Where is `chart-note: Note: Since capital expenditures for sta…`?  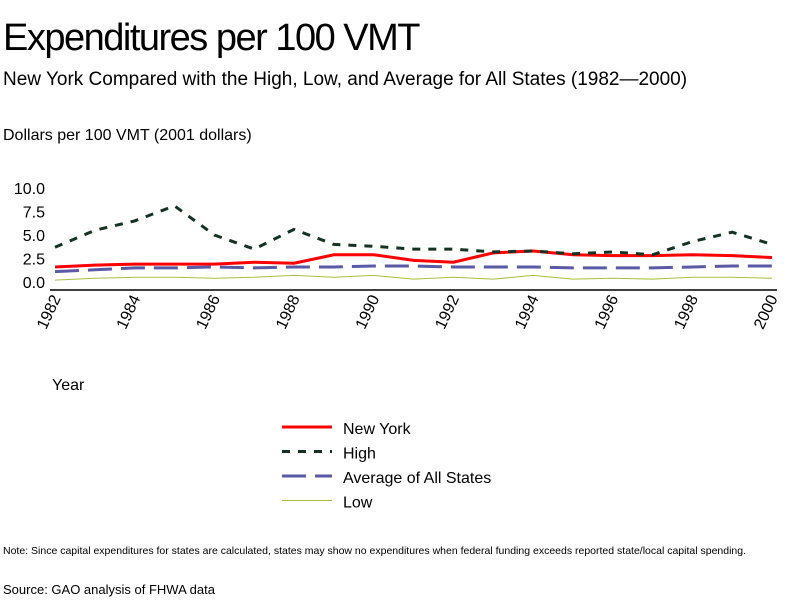
chart-note: Note: Since capital expenditures for sta… is located at coordinates (374, 551).